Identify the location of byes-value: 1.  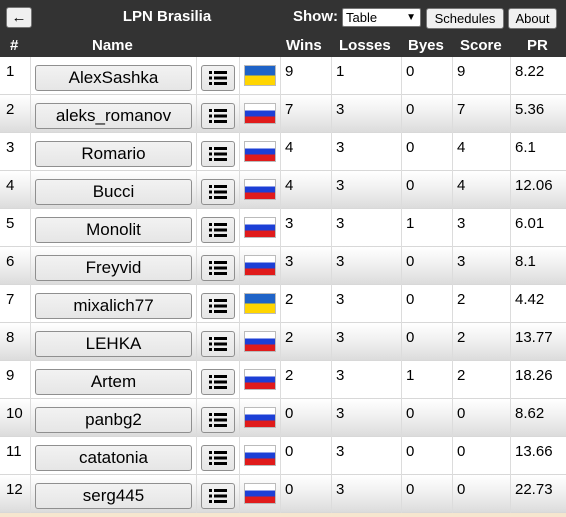
(410, 223).